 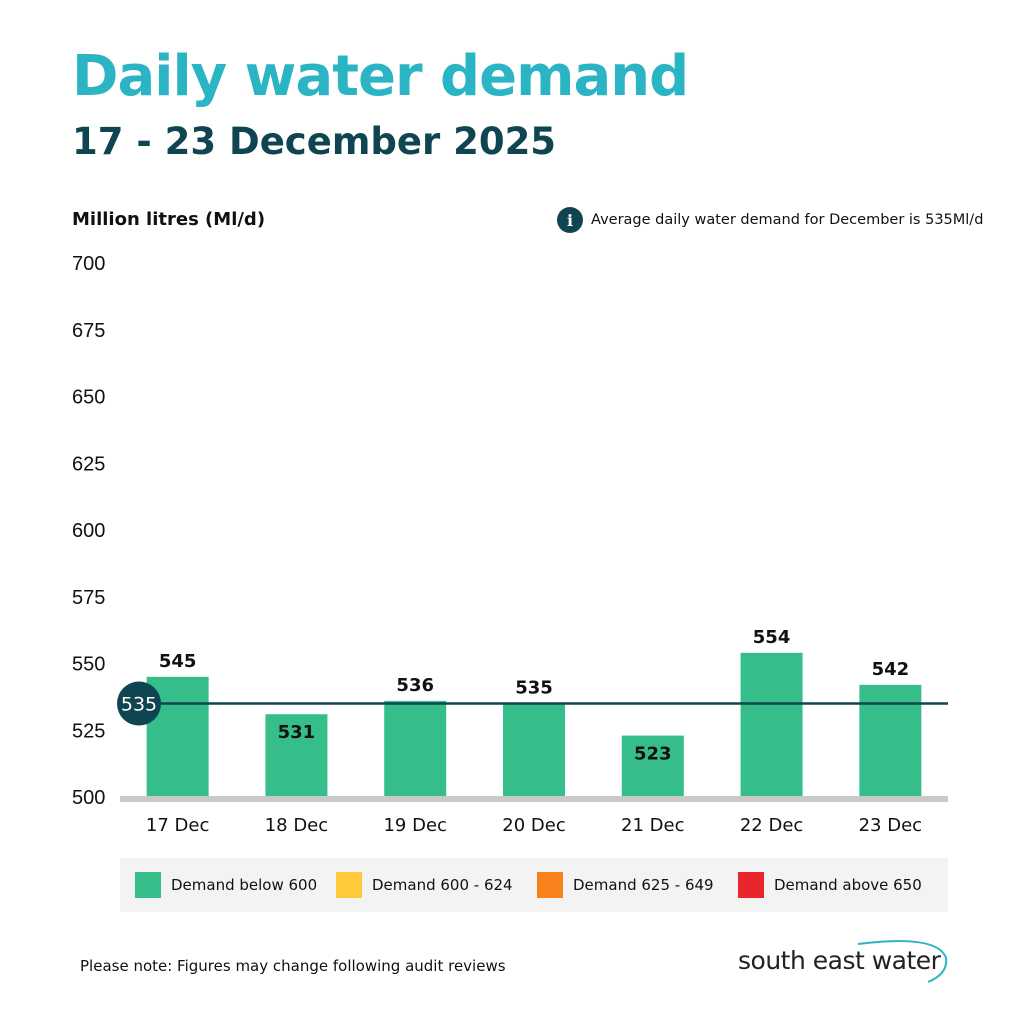 What do you see at coordinates (839, 960) in the screenshot?
I see `logo-text: south east water` at bounding box center [839, 960].